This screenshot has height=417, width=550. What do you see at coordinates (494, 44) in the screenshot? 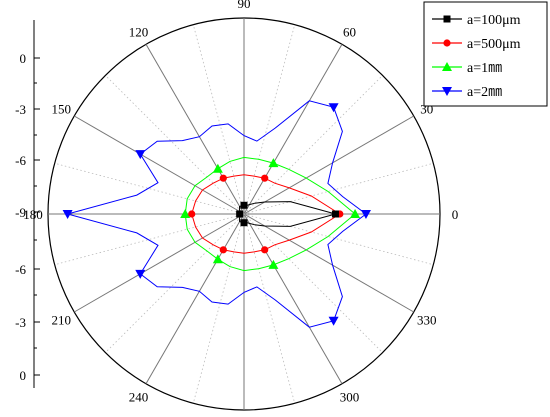
I see `legend-label: a=500μm` at bounding box center [494, 44].